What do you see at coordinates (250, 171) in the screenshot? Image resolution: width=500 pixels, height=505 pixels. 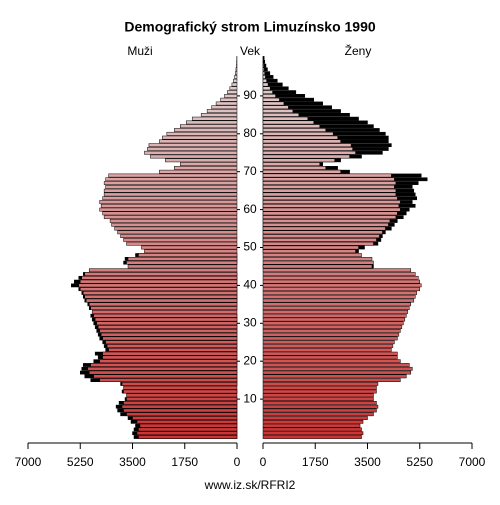 I see `y-tick-label: 70` at bounding box center [250, 171].